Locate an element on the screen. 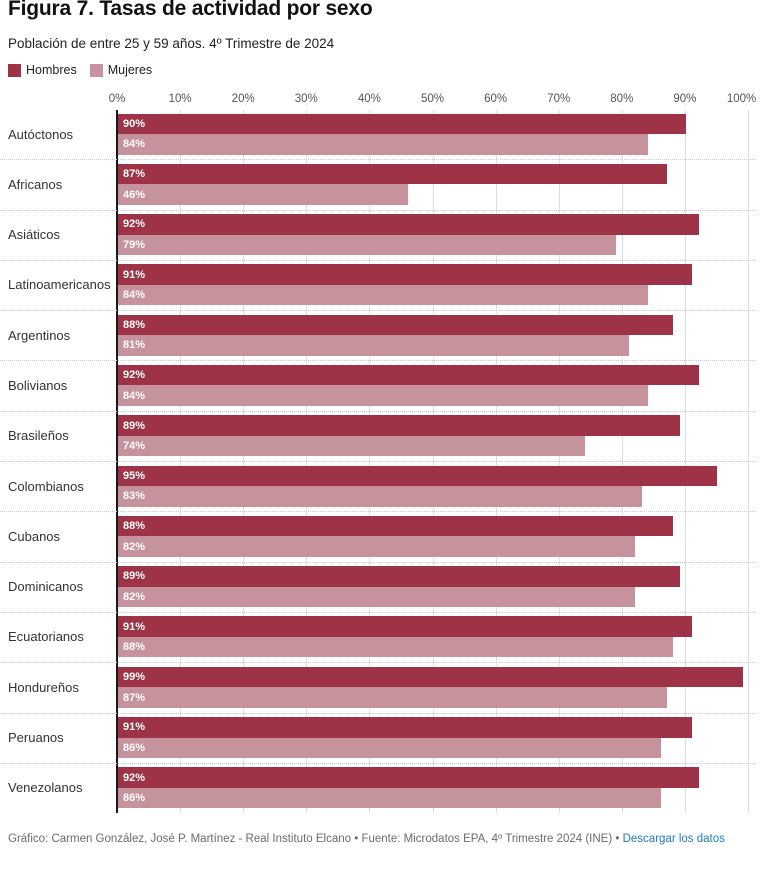 This screenshot has width=767, height=869. category-row: Asiáticos 92% 79% is located at coordinates (377, 236).